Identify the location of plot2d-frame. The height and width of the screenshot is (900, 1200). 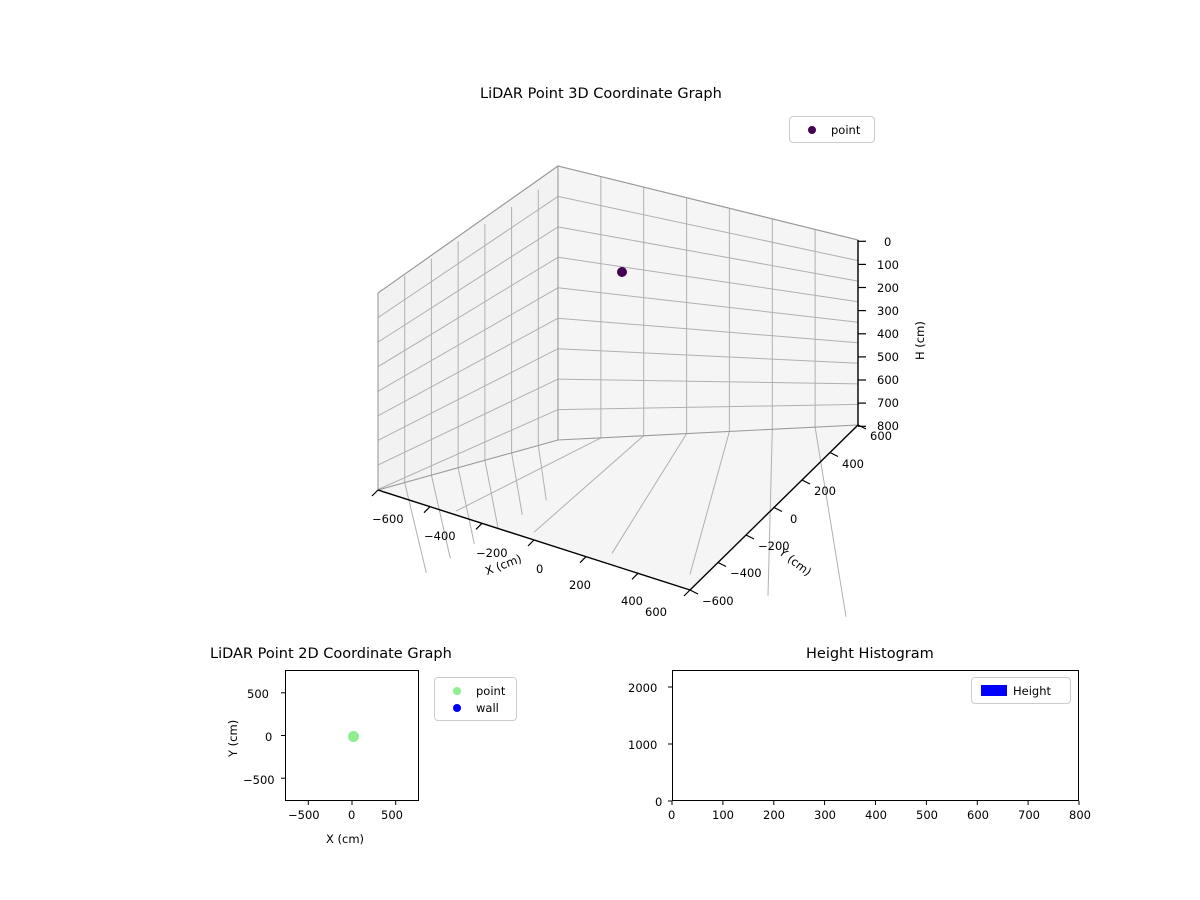
(352, 735).